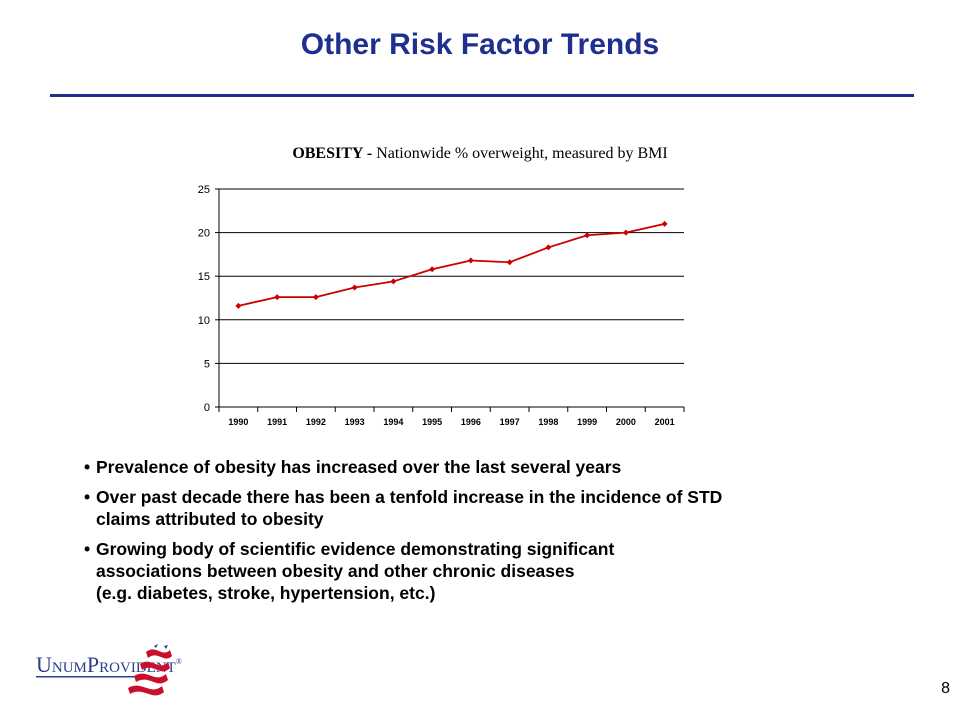 The height and width of the screenshot is (720, 960). I want to click on x-tick-label: 1998, so click(548, 422).